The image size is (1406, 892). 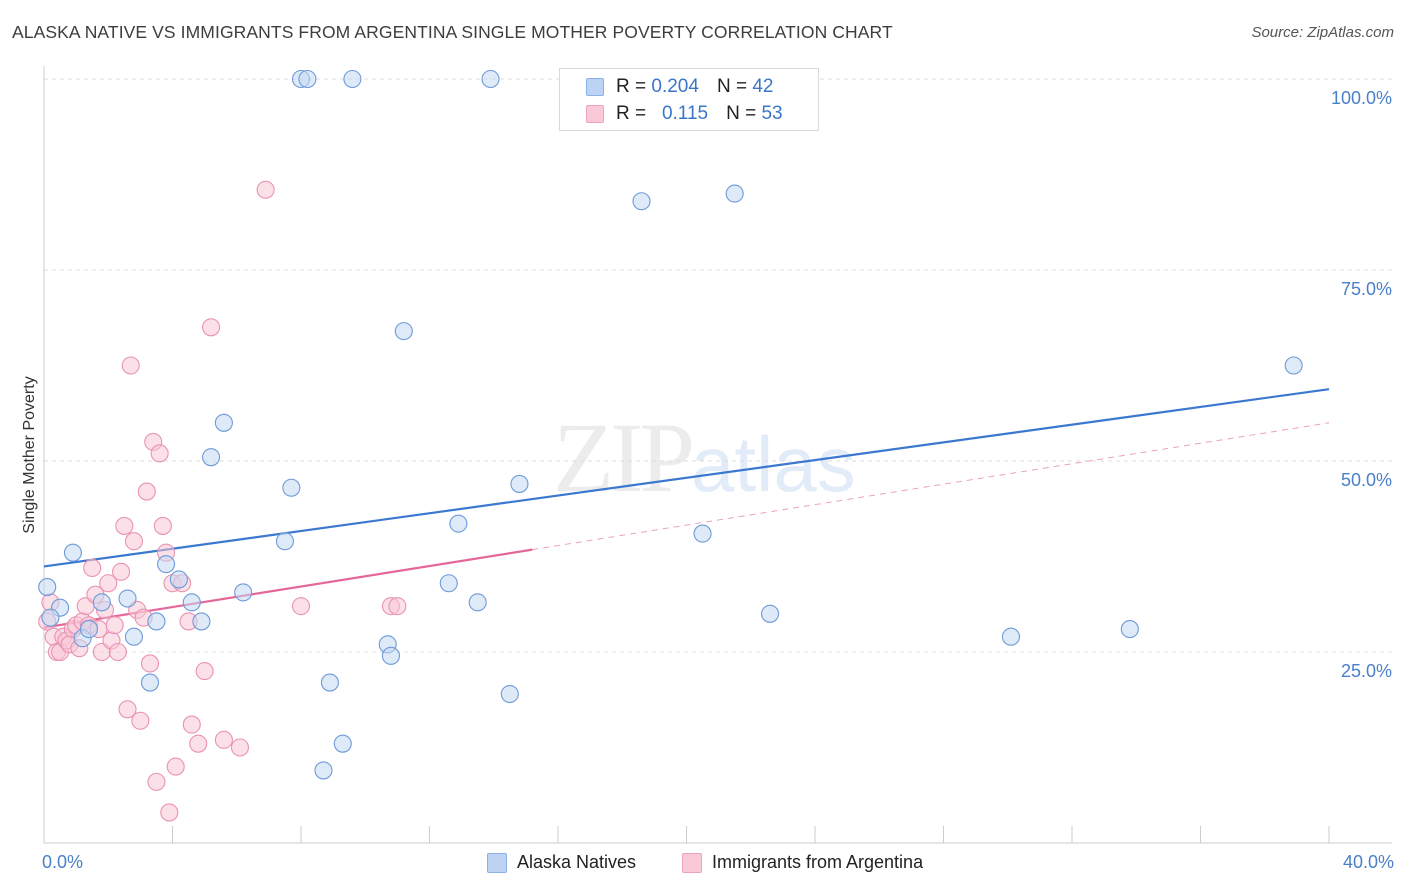 What do you see at coordinates (1366, 671) in the screenshot?
I see `y-tick-label: 25.0%` at bounding box center [1366, 671].